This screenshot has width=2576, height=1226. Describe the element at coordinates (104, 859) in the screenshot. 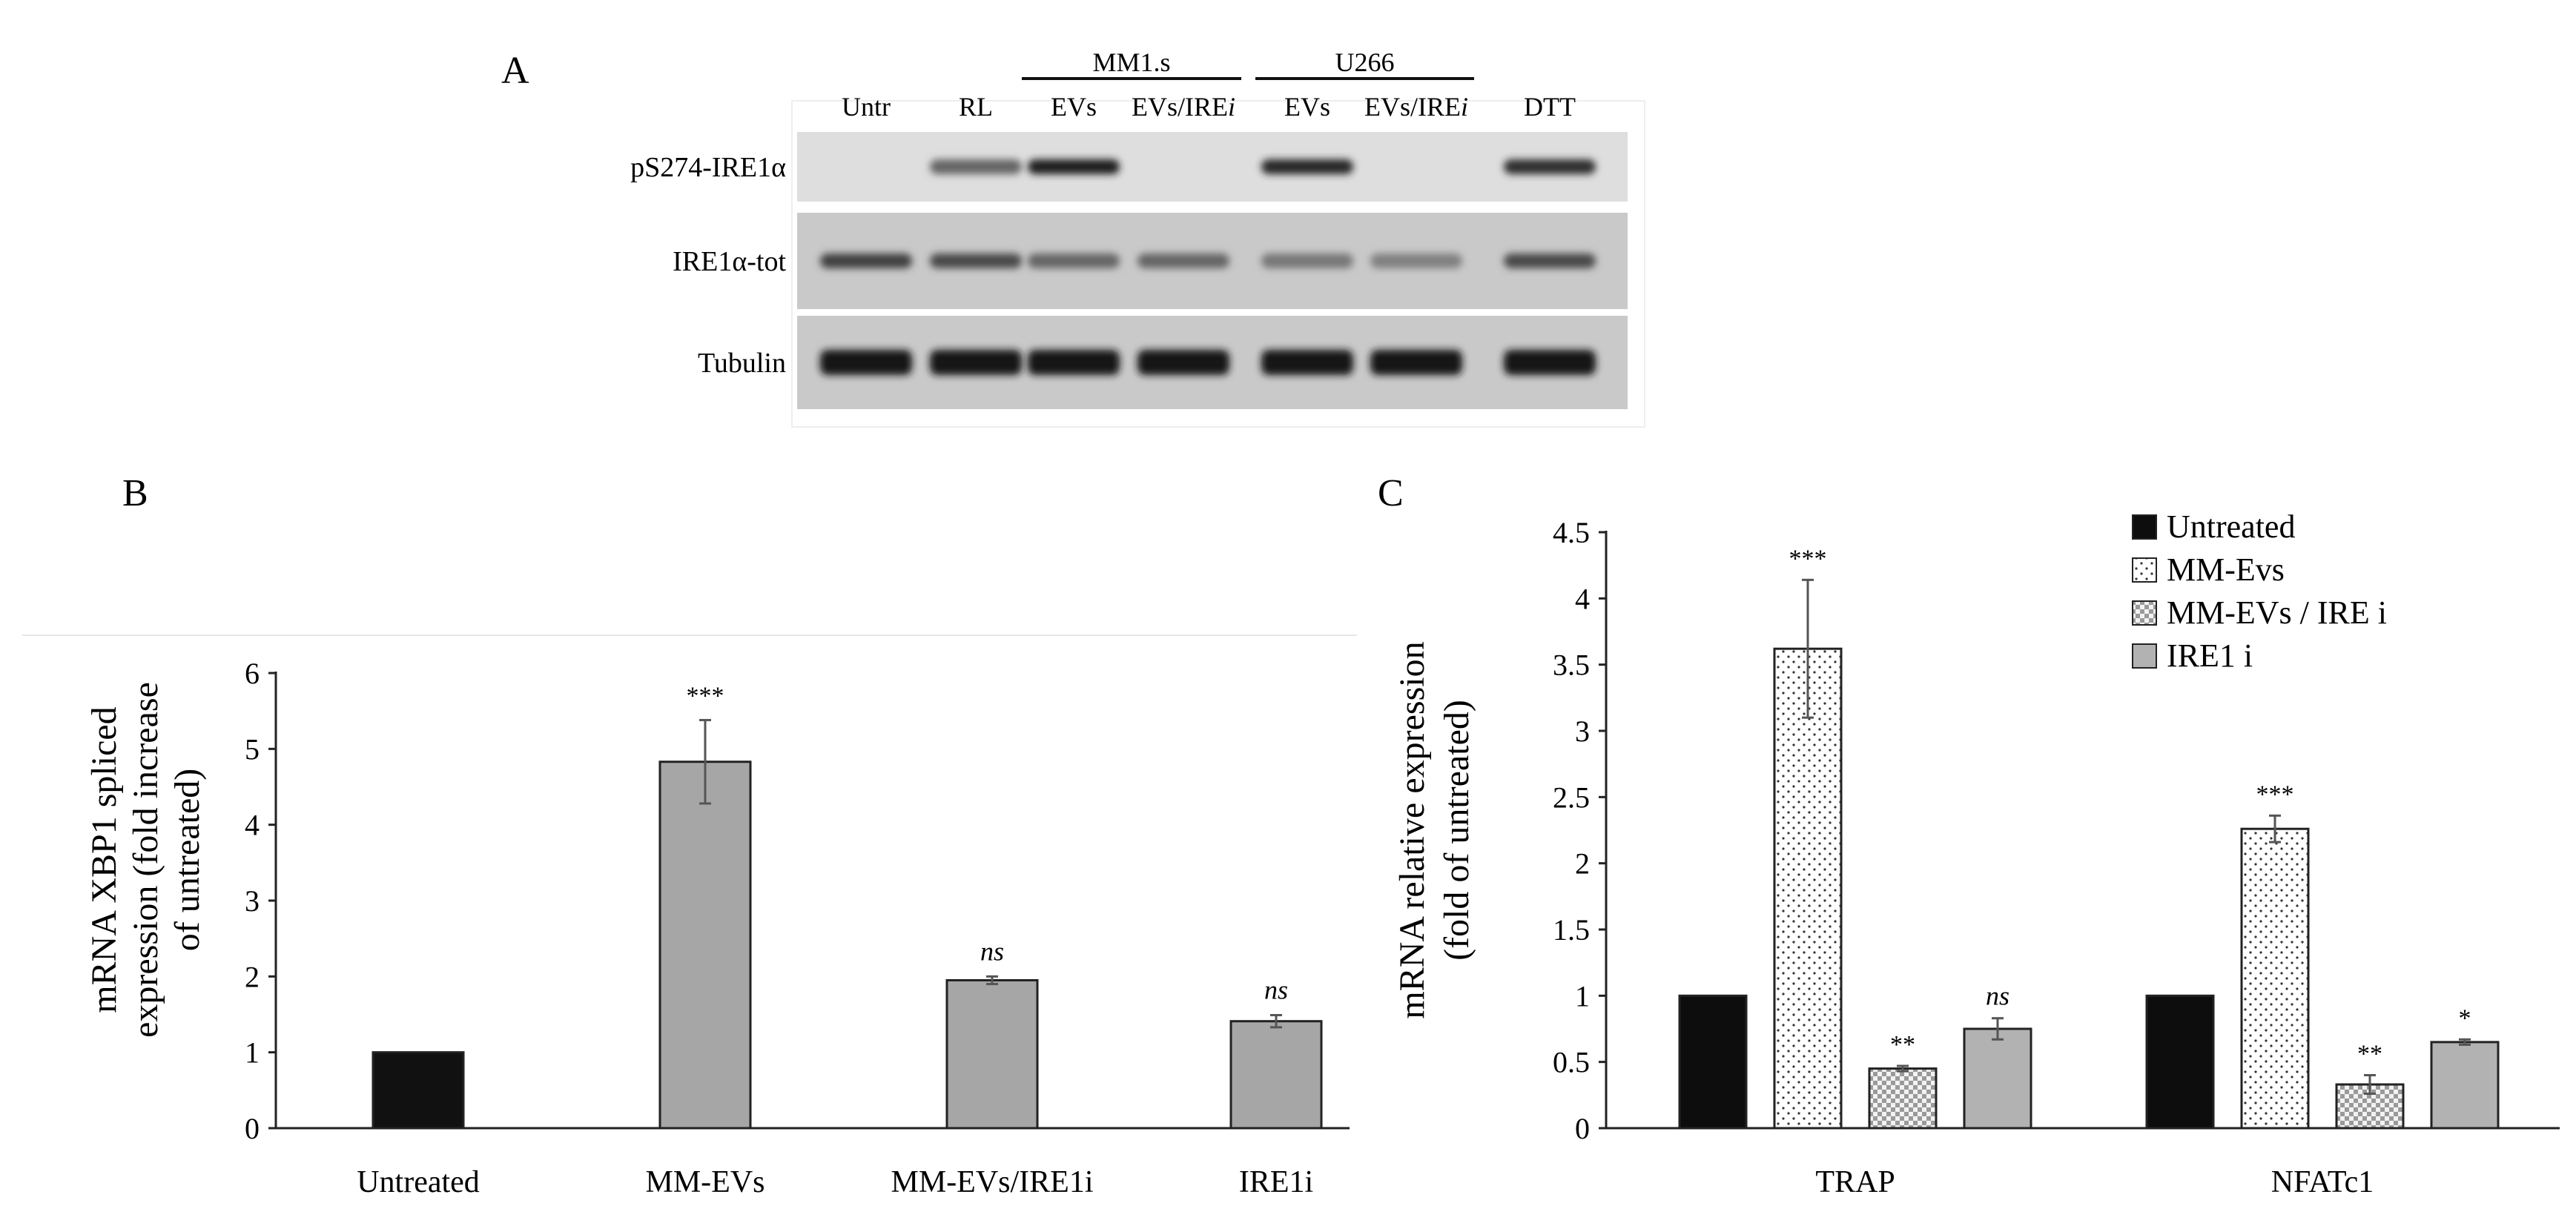

I see `chart-b-y-axis-title-line: mRNA XBP1 spliced` at that location.